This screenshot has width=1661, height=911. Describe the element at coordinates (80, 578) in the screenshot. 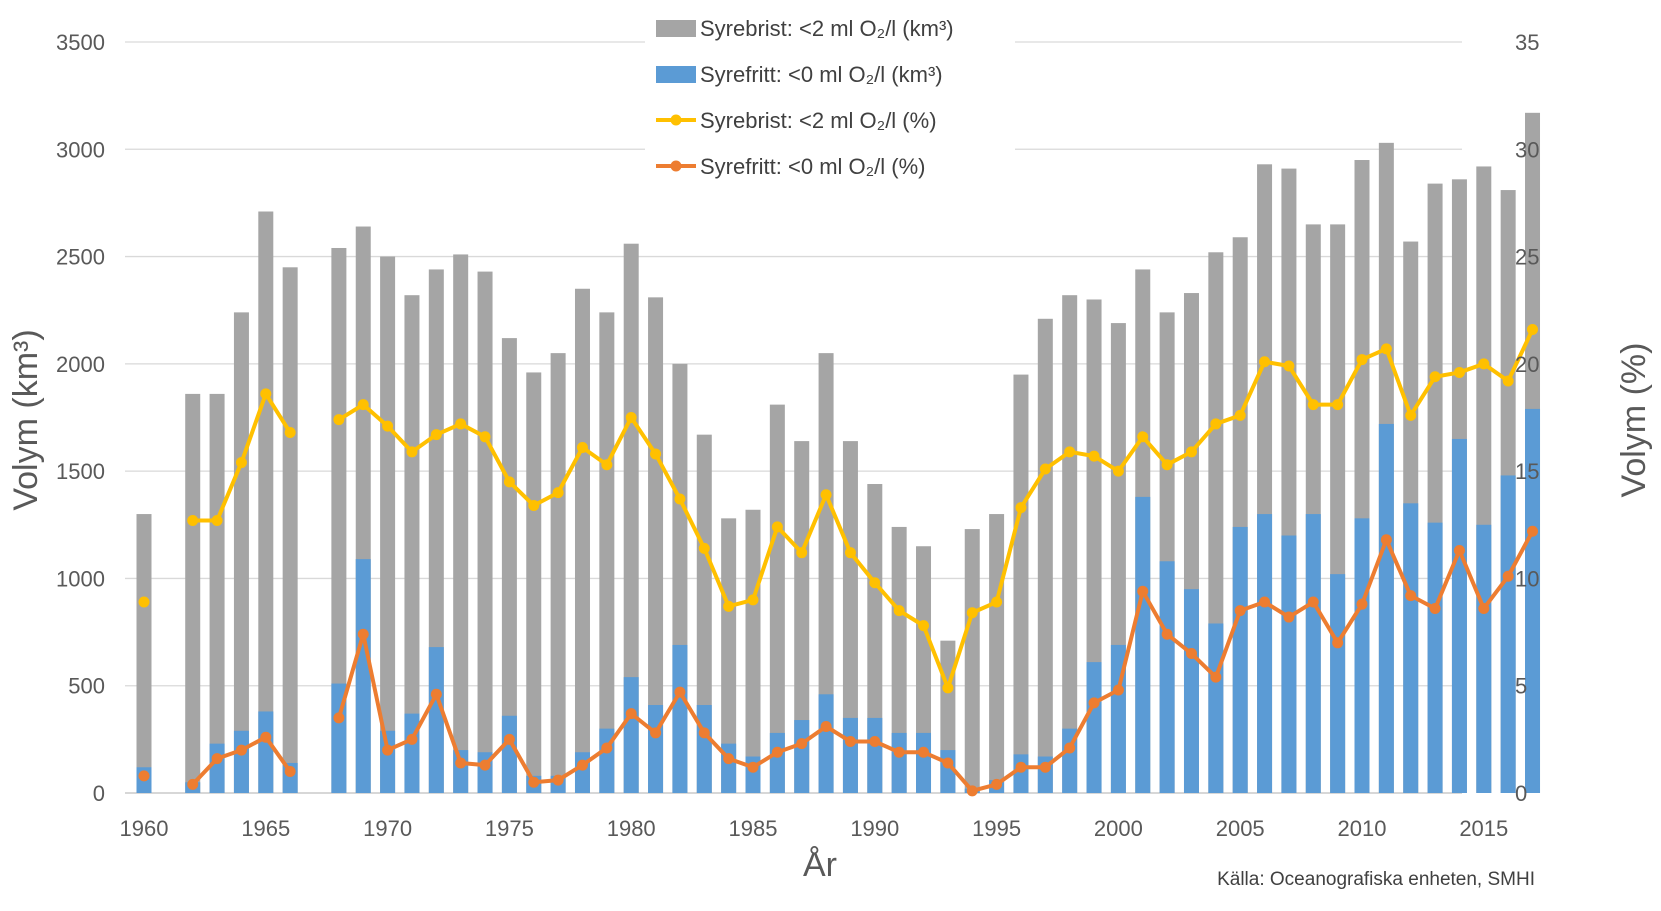

I see `y-left-tick-label: 1000` at that location.